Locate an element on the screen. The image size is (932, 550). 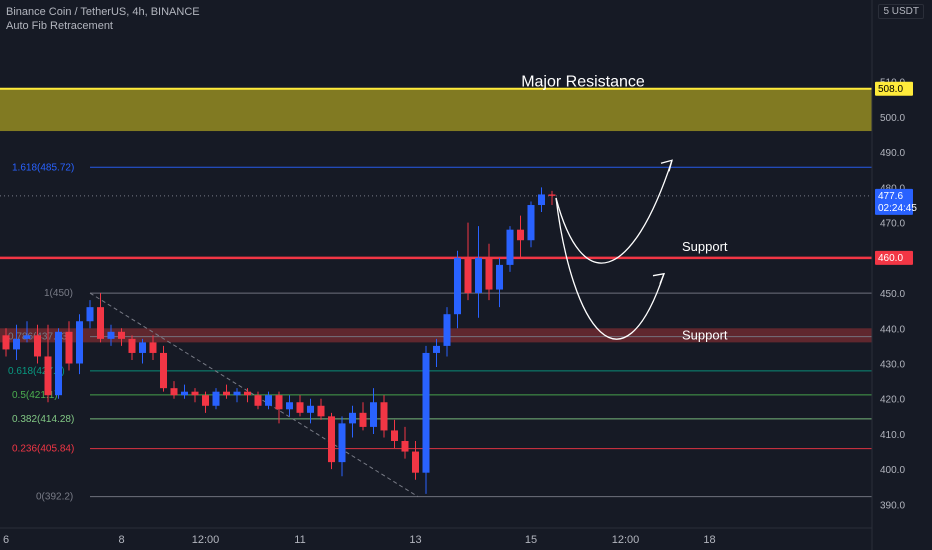
fib-level-label: 1.618(485.72) is located at coordinates (43, 167).